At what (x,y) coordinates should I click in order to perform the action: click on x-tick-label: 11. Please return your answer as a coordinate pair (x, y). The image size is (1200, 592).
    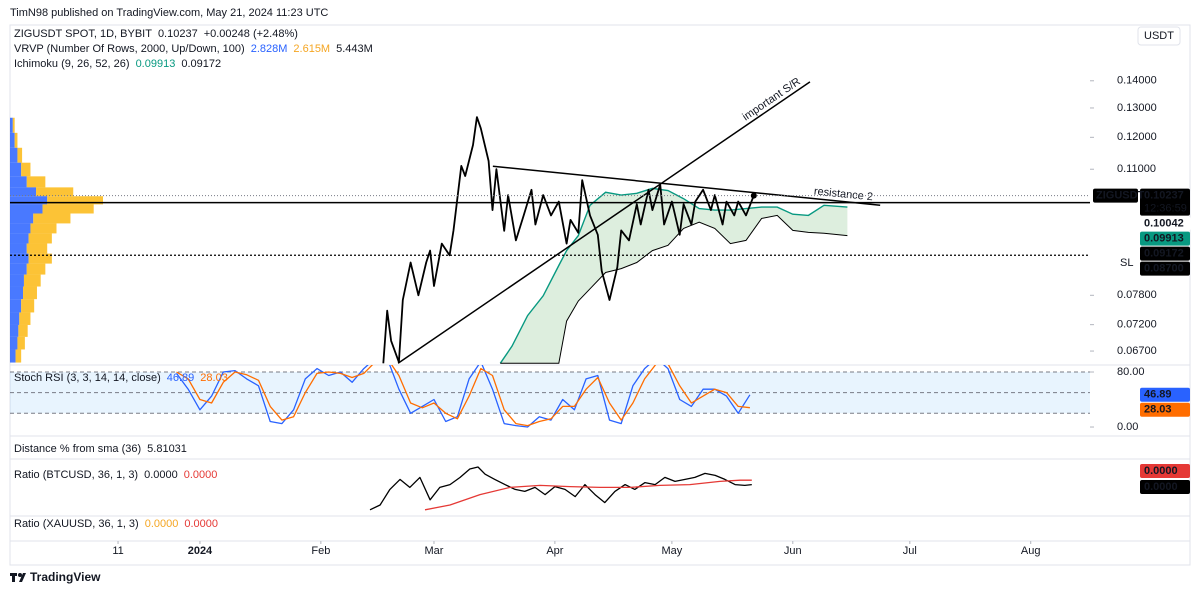
    Looking at the image, I should click on (117, 551).